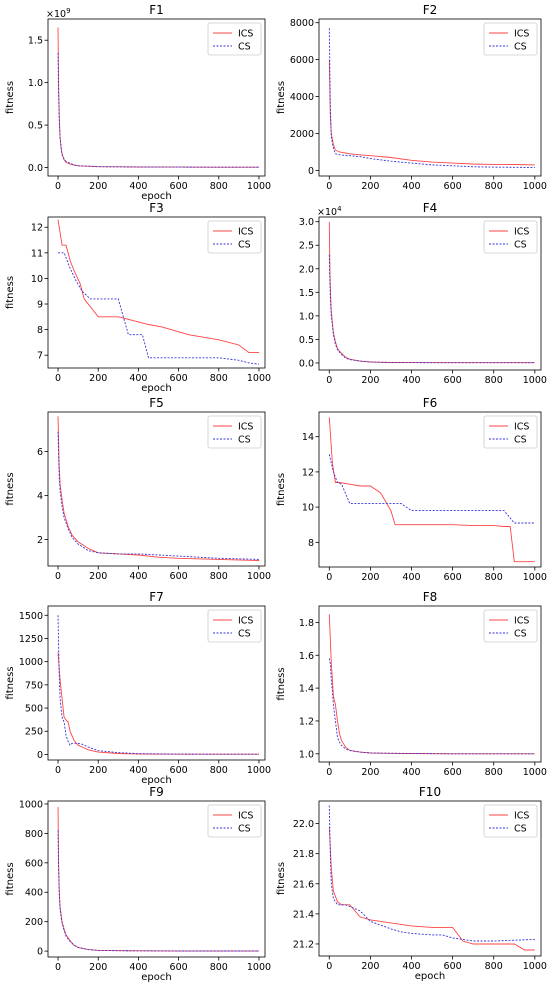 Image resolution: width=550 pixels, height=988 pixels. I want to click on x-tick-label: 800, so click(494, 186).